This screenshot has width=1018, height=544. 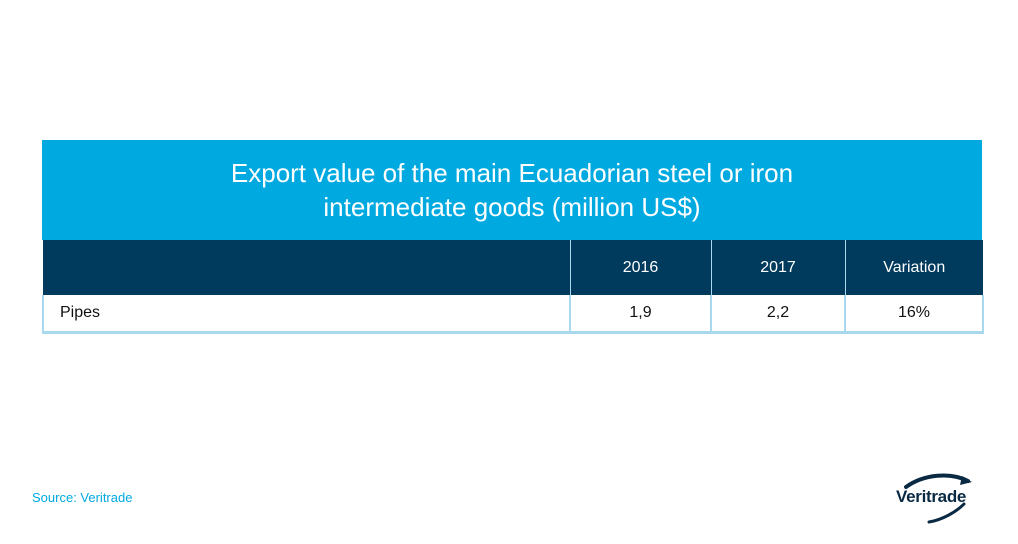 I want to click on table-header-row: 2016 2017 Variation, so click(x=513, y=267).